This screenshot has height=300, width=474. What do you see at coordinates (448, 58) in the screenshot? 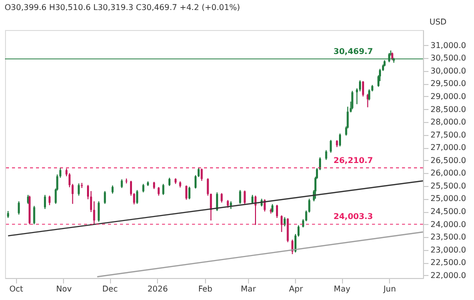
I see `y-tick-label: 30,500.0` at bounding box center [448, 58].